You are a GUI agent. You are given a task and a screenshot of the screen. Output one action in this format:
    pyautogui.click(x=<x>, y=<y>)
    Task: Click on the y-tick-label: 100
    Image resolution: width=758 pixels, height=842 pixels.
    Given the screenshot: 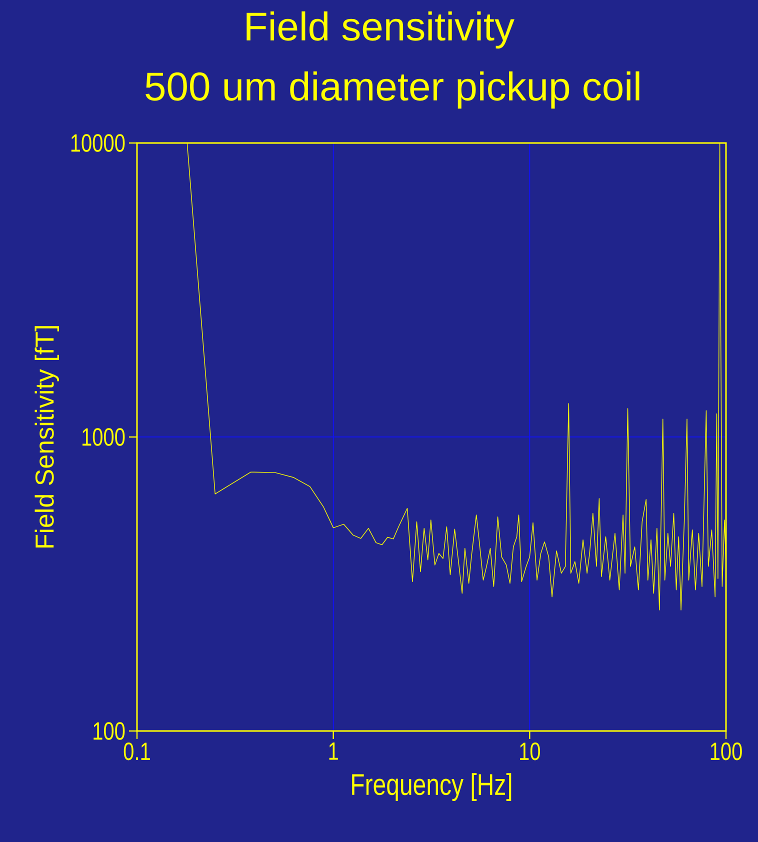 What is the action you would take?
    pyautogui.click(x=109, y=731)
    